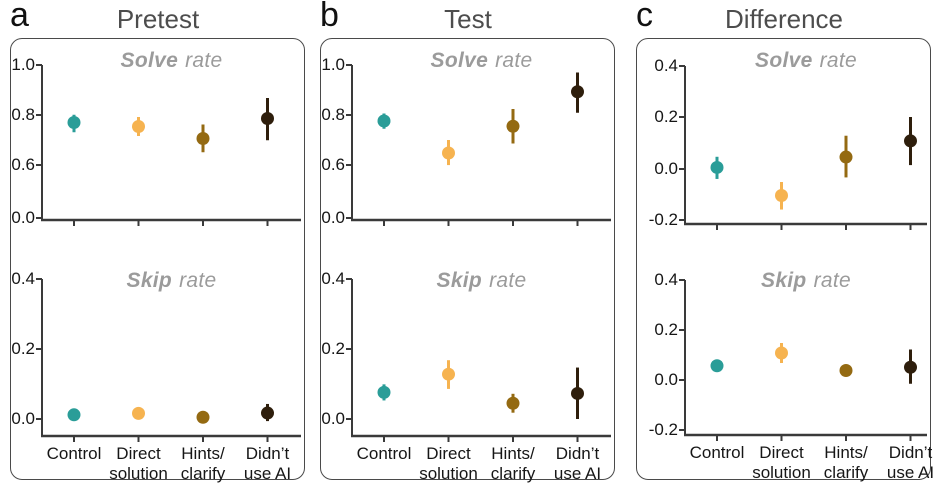 The image size is (946, 487). I want to click on y-tick-label: 0.6, so click(333, 164).